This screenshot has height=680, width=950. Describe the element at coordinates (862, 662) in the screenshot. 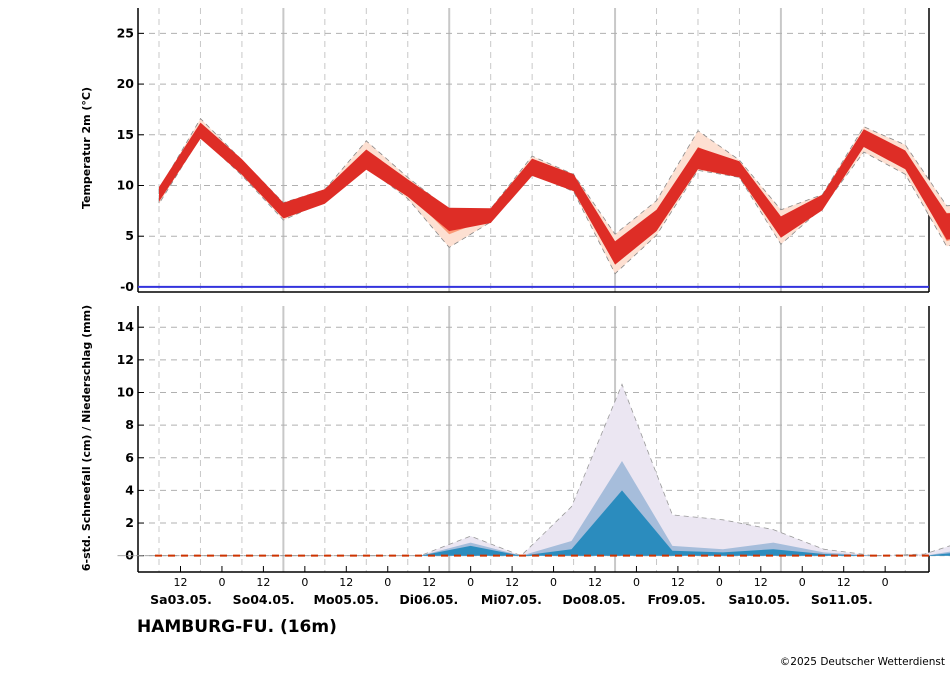

I see `copyright-notice: ©2025 Deutscher Wetterdienst` at that location.